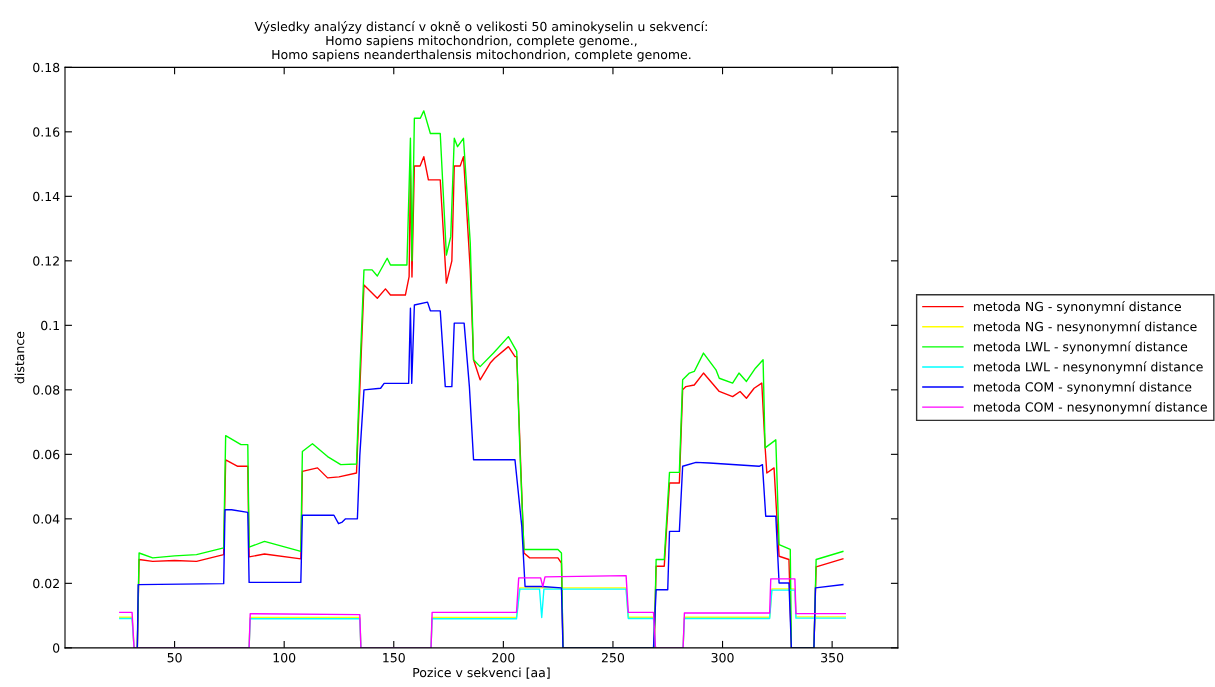 The width and height of the screenshot is (1215, 687). I want to click on y-tick-label: 0.1, so click(50, 325).